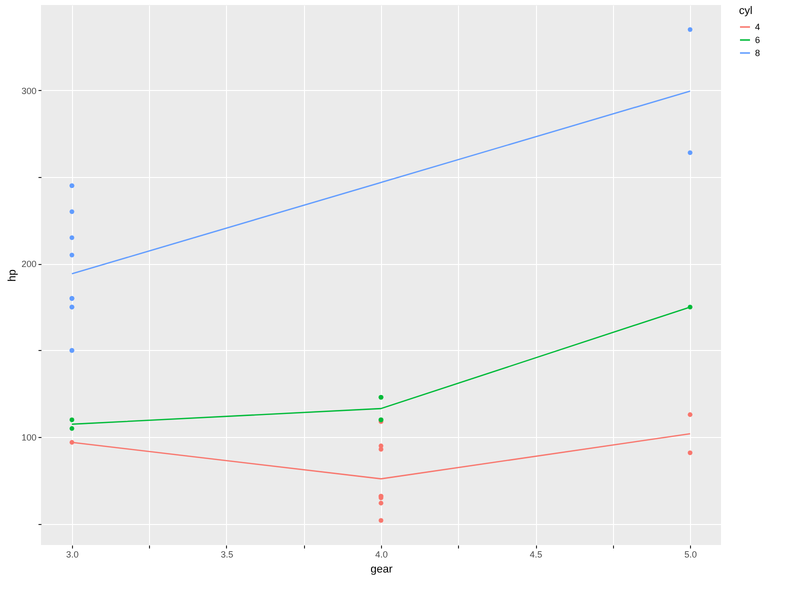 The image size is (800, 600). Describe the element at coordinates (757, 53) in the screenshot. I see `legend-label: 8` at that location.